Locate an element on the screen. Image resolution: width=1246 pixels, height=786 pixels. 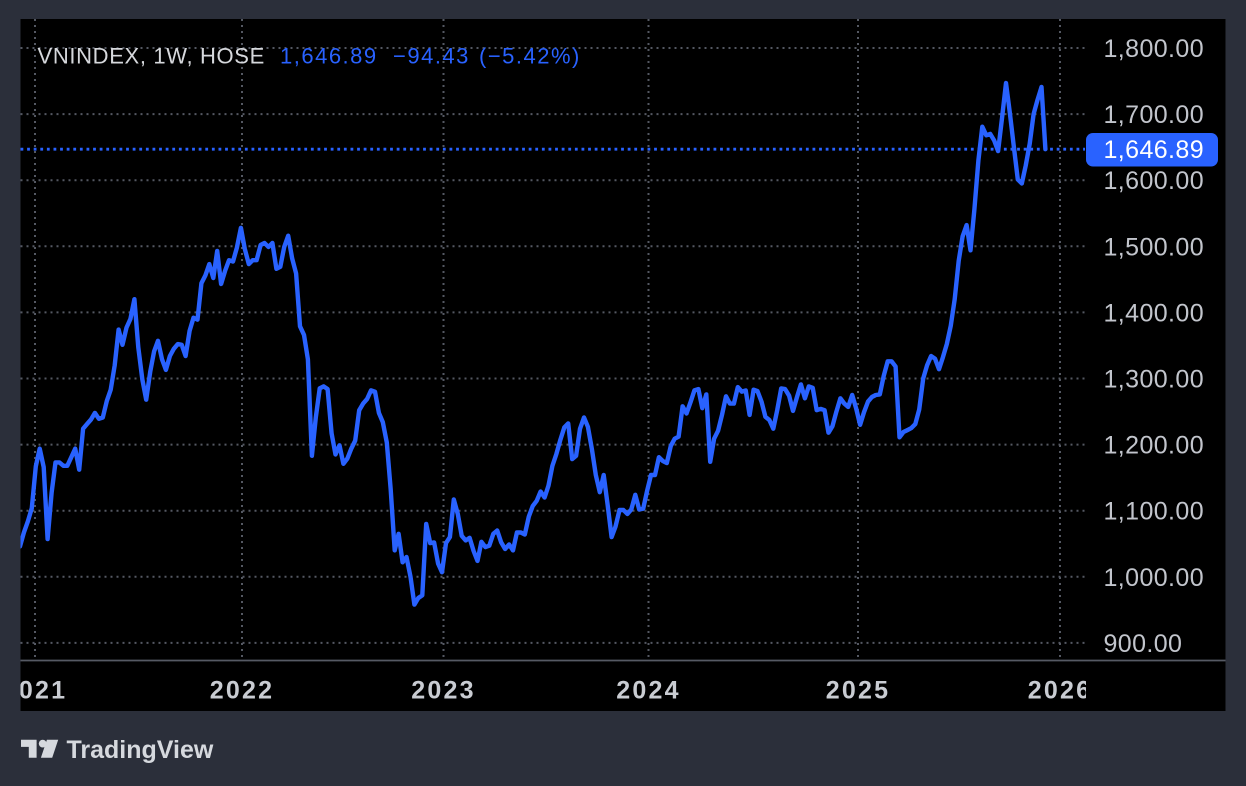
svg-text: 1,700.00 is located at coordinates (1154, 115).